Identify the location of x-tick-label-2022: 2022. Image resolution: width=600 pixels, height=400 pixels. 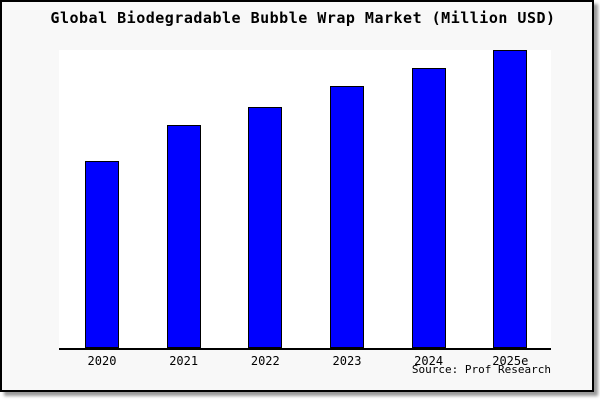
(265, 361).